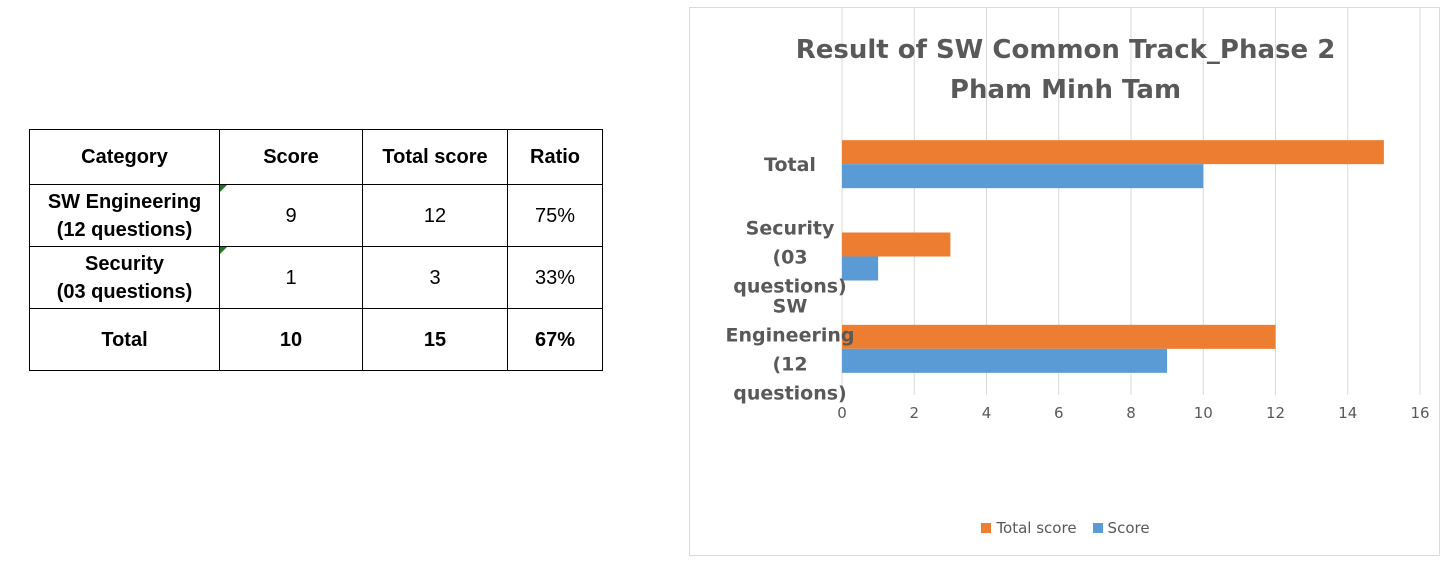 This screenshot has height=571, width=1452. I want to click on x-tick-label: 16, so click(1419, 413).